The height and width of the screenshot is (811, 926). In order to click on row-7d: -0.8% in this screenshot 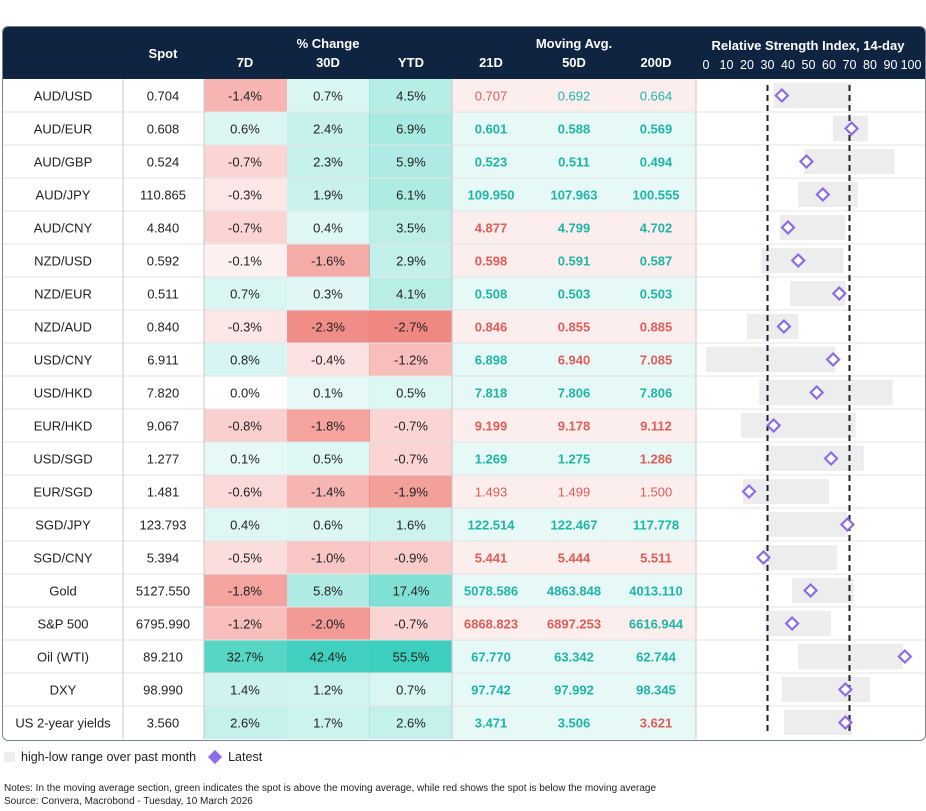, I will do `click(245, 426)`.